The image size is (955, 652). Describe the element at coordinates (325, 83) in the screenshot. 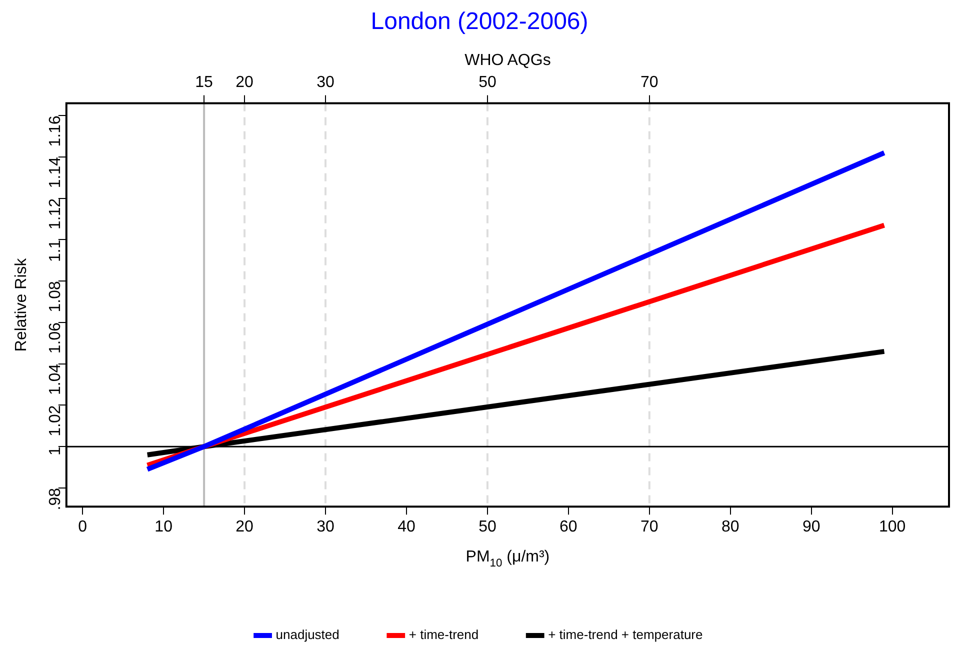

I see `x2-tick-label: 30` at that location.